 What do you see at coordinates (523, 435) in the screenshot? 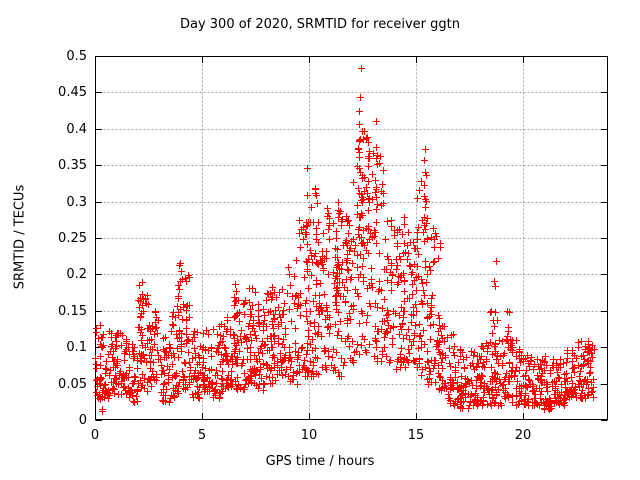
I see `x-tick-label: 20` at bounding box center [523, 435].